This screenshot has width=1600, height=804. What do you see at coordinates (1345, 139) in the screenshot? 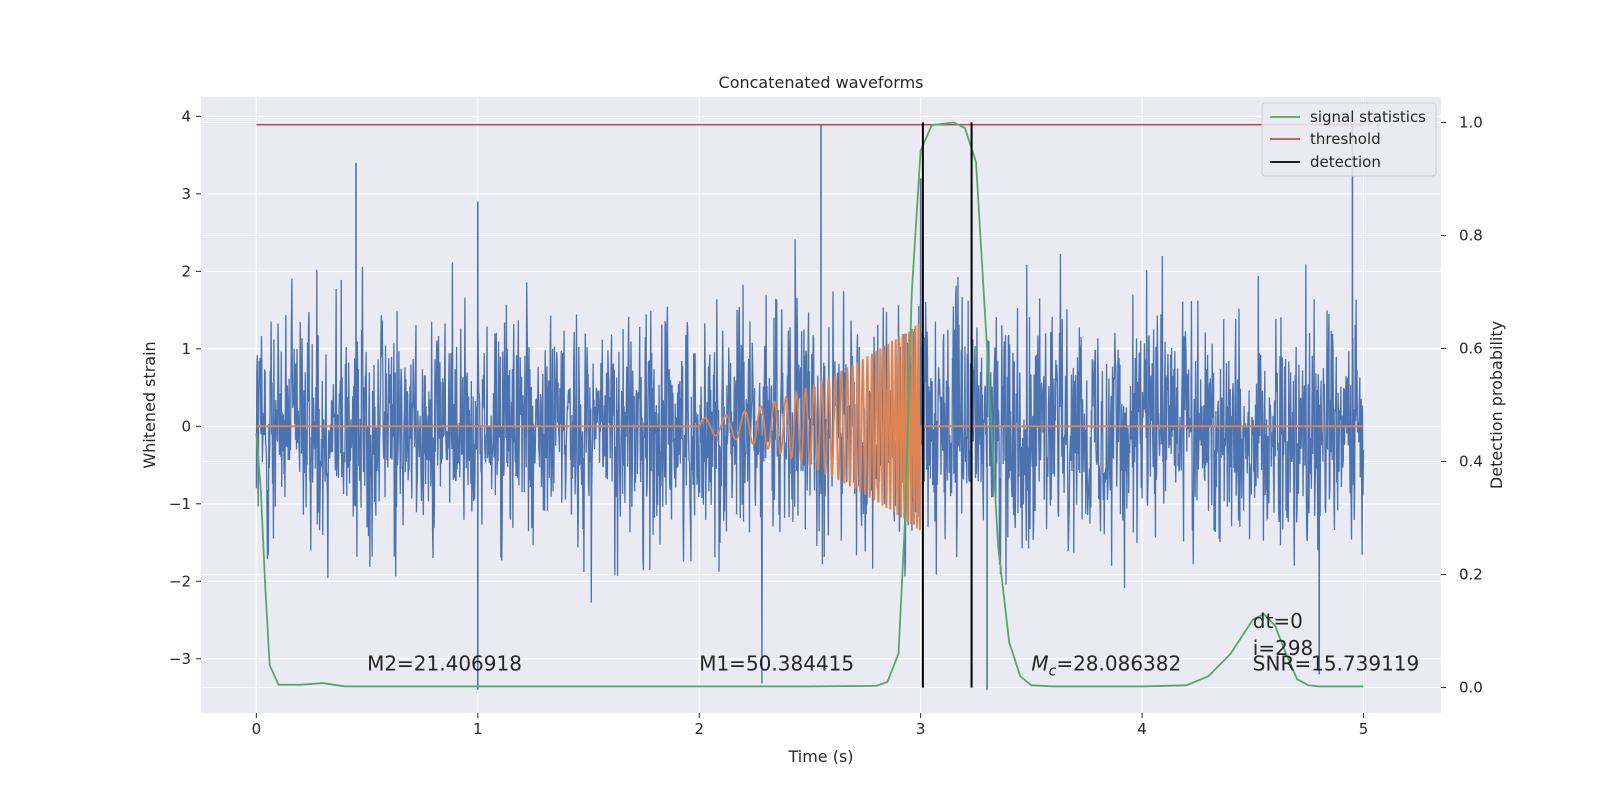
I see `legend-label-threshold: threshold` at bounding box center [1345, 139].